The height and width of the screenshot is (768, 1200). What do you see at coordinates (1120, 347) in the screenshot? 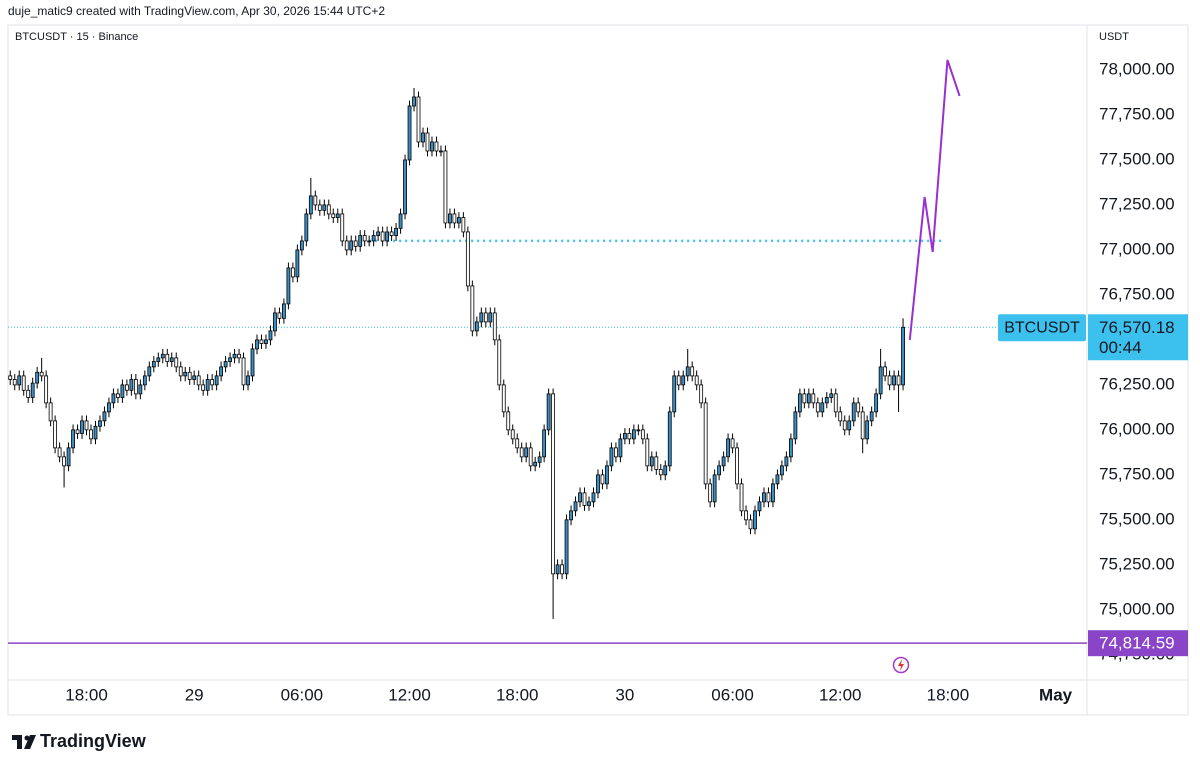
I see `countdown-label: 00:44` at bounding box center [1120, 347].